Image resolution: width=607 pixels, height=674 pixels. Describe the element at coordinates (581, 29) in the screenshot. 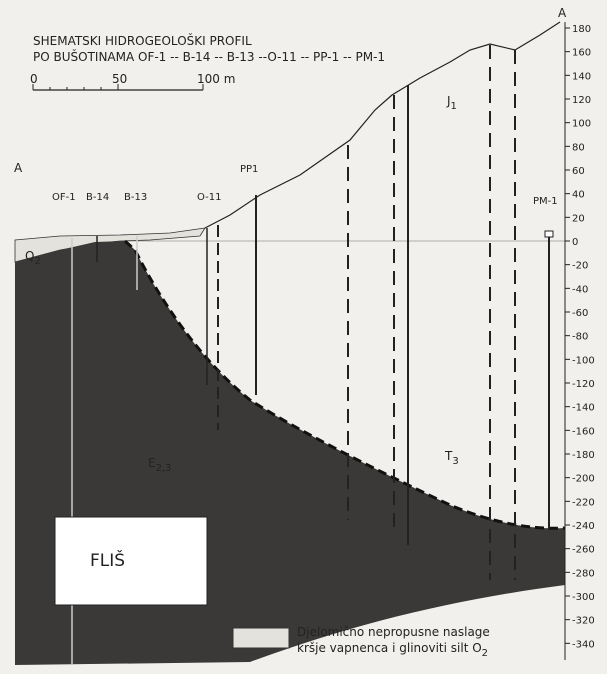

I see `tick-label: 180` at that location.